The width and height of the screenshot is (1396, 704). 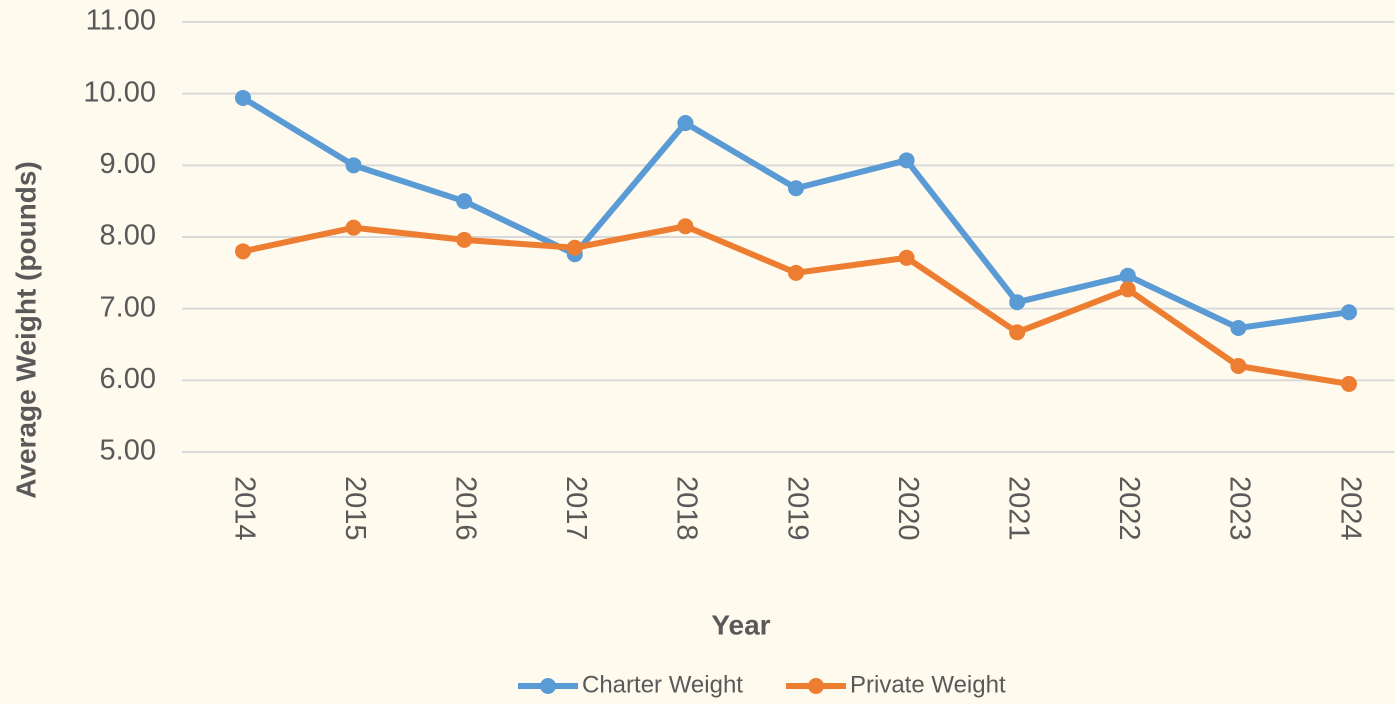 I want to click on x-tick-label: 2015, so click(x=355, y=508).